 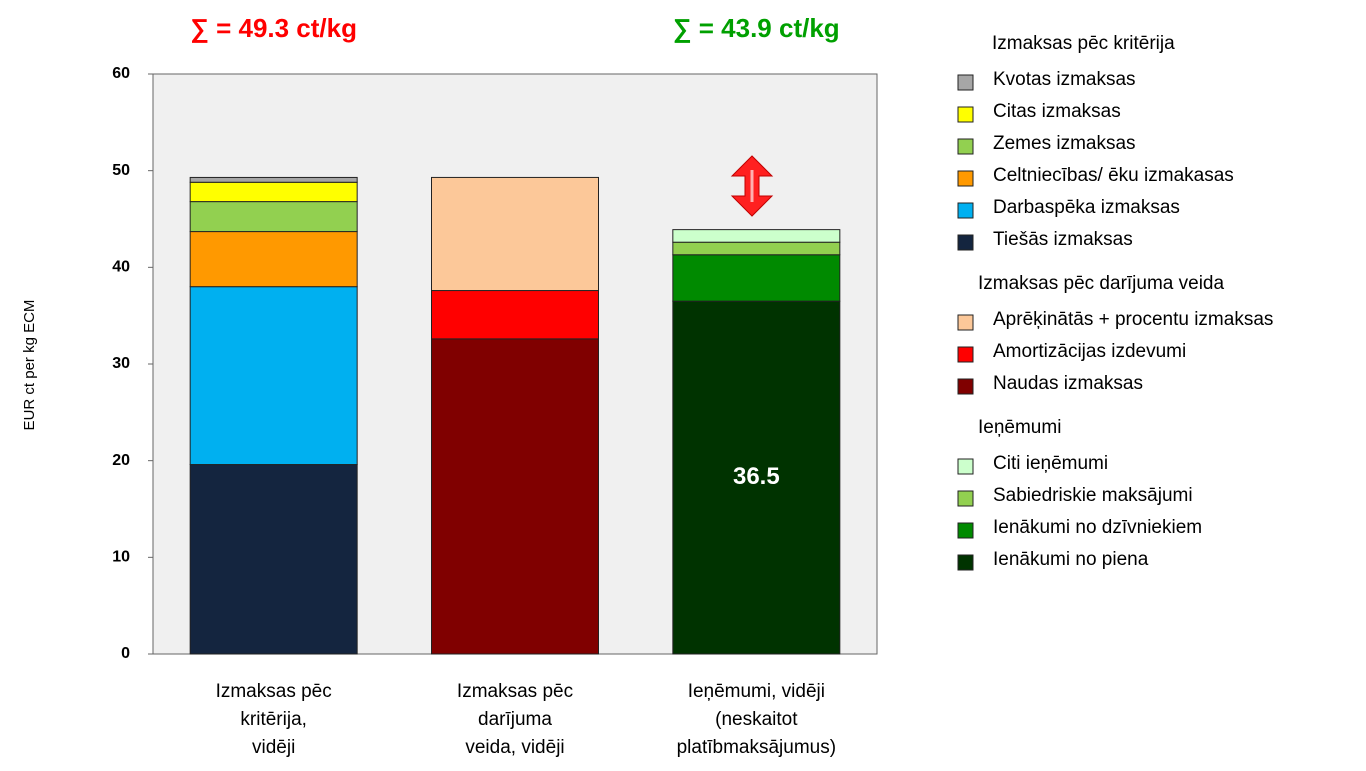 I want to click on x-tick-label: veida, vidēji, so click(x=514, y=747).